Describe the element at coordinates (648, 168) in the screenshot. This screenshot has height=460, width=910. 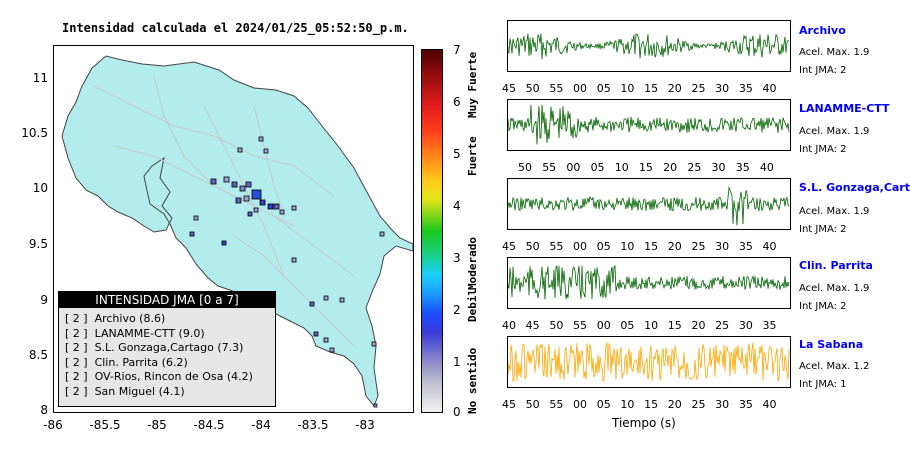
I see `trace-ticks: 50 55 00 05 10 15 20 25 30 35 40` at that location.